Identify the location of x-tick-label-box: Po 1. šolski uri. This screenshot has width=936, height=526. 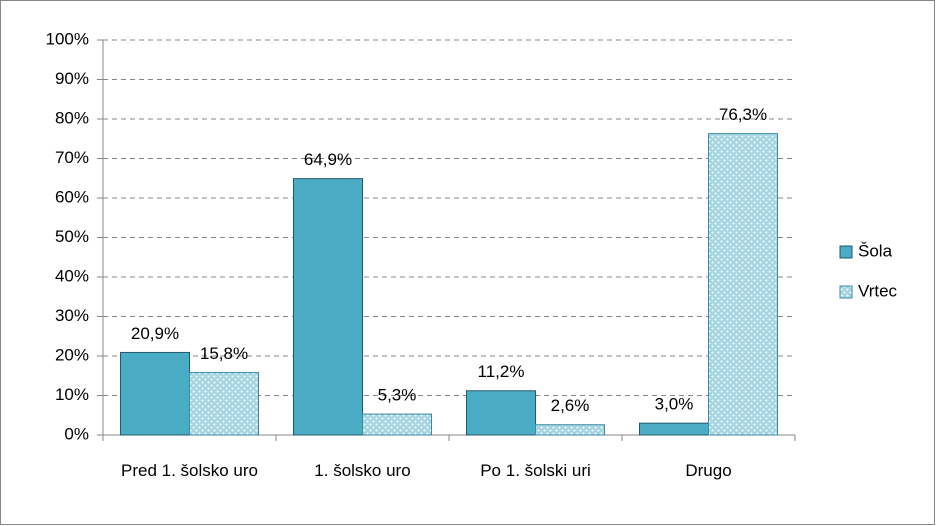
(535, 470).